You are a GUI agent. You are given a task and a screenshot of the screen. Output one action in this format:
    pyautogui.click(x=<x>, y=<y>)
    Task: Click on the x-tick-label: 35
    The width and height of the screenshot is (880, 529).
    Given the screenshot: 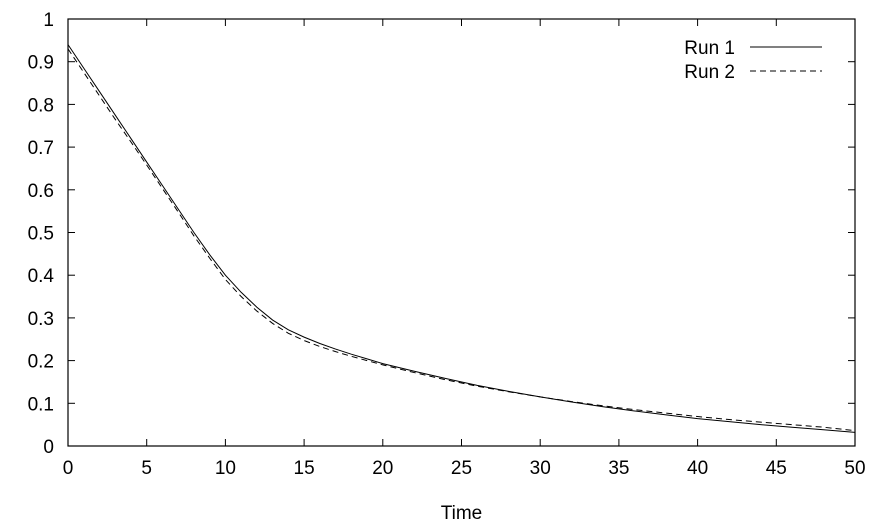 What is the action you would take?
    pyautogui.click(x=618, y=468)
    